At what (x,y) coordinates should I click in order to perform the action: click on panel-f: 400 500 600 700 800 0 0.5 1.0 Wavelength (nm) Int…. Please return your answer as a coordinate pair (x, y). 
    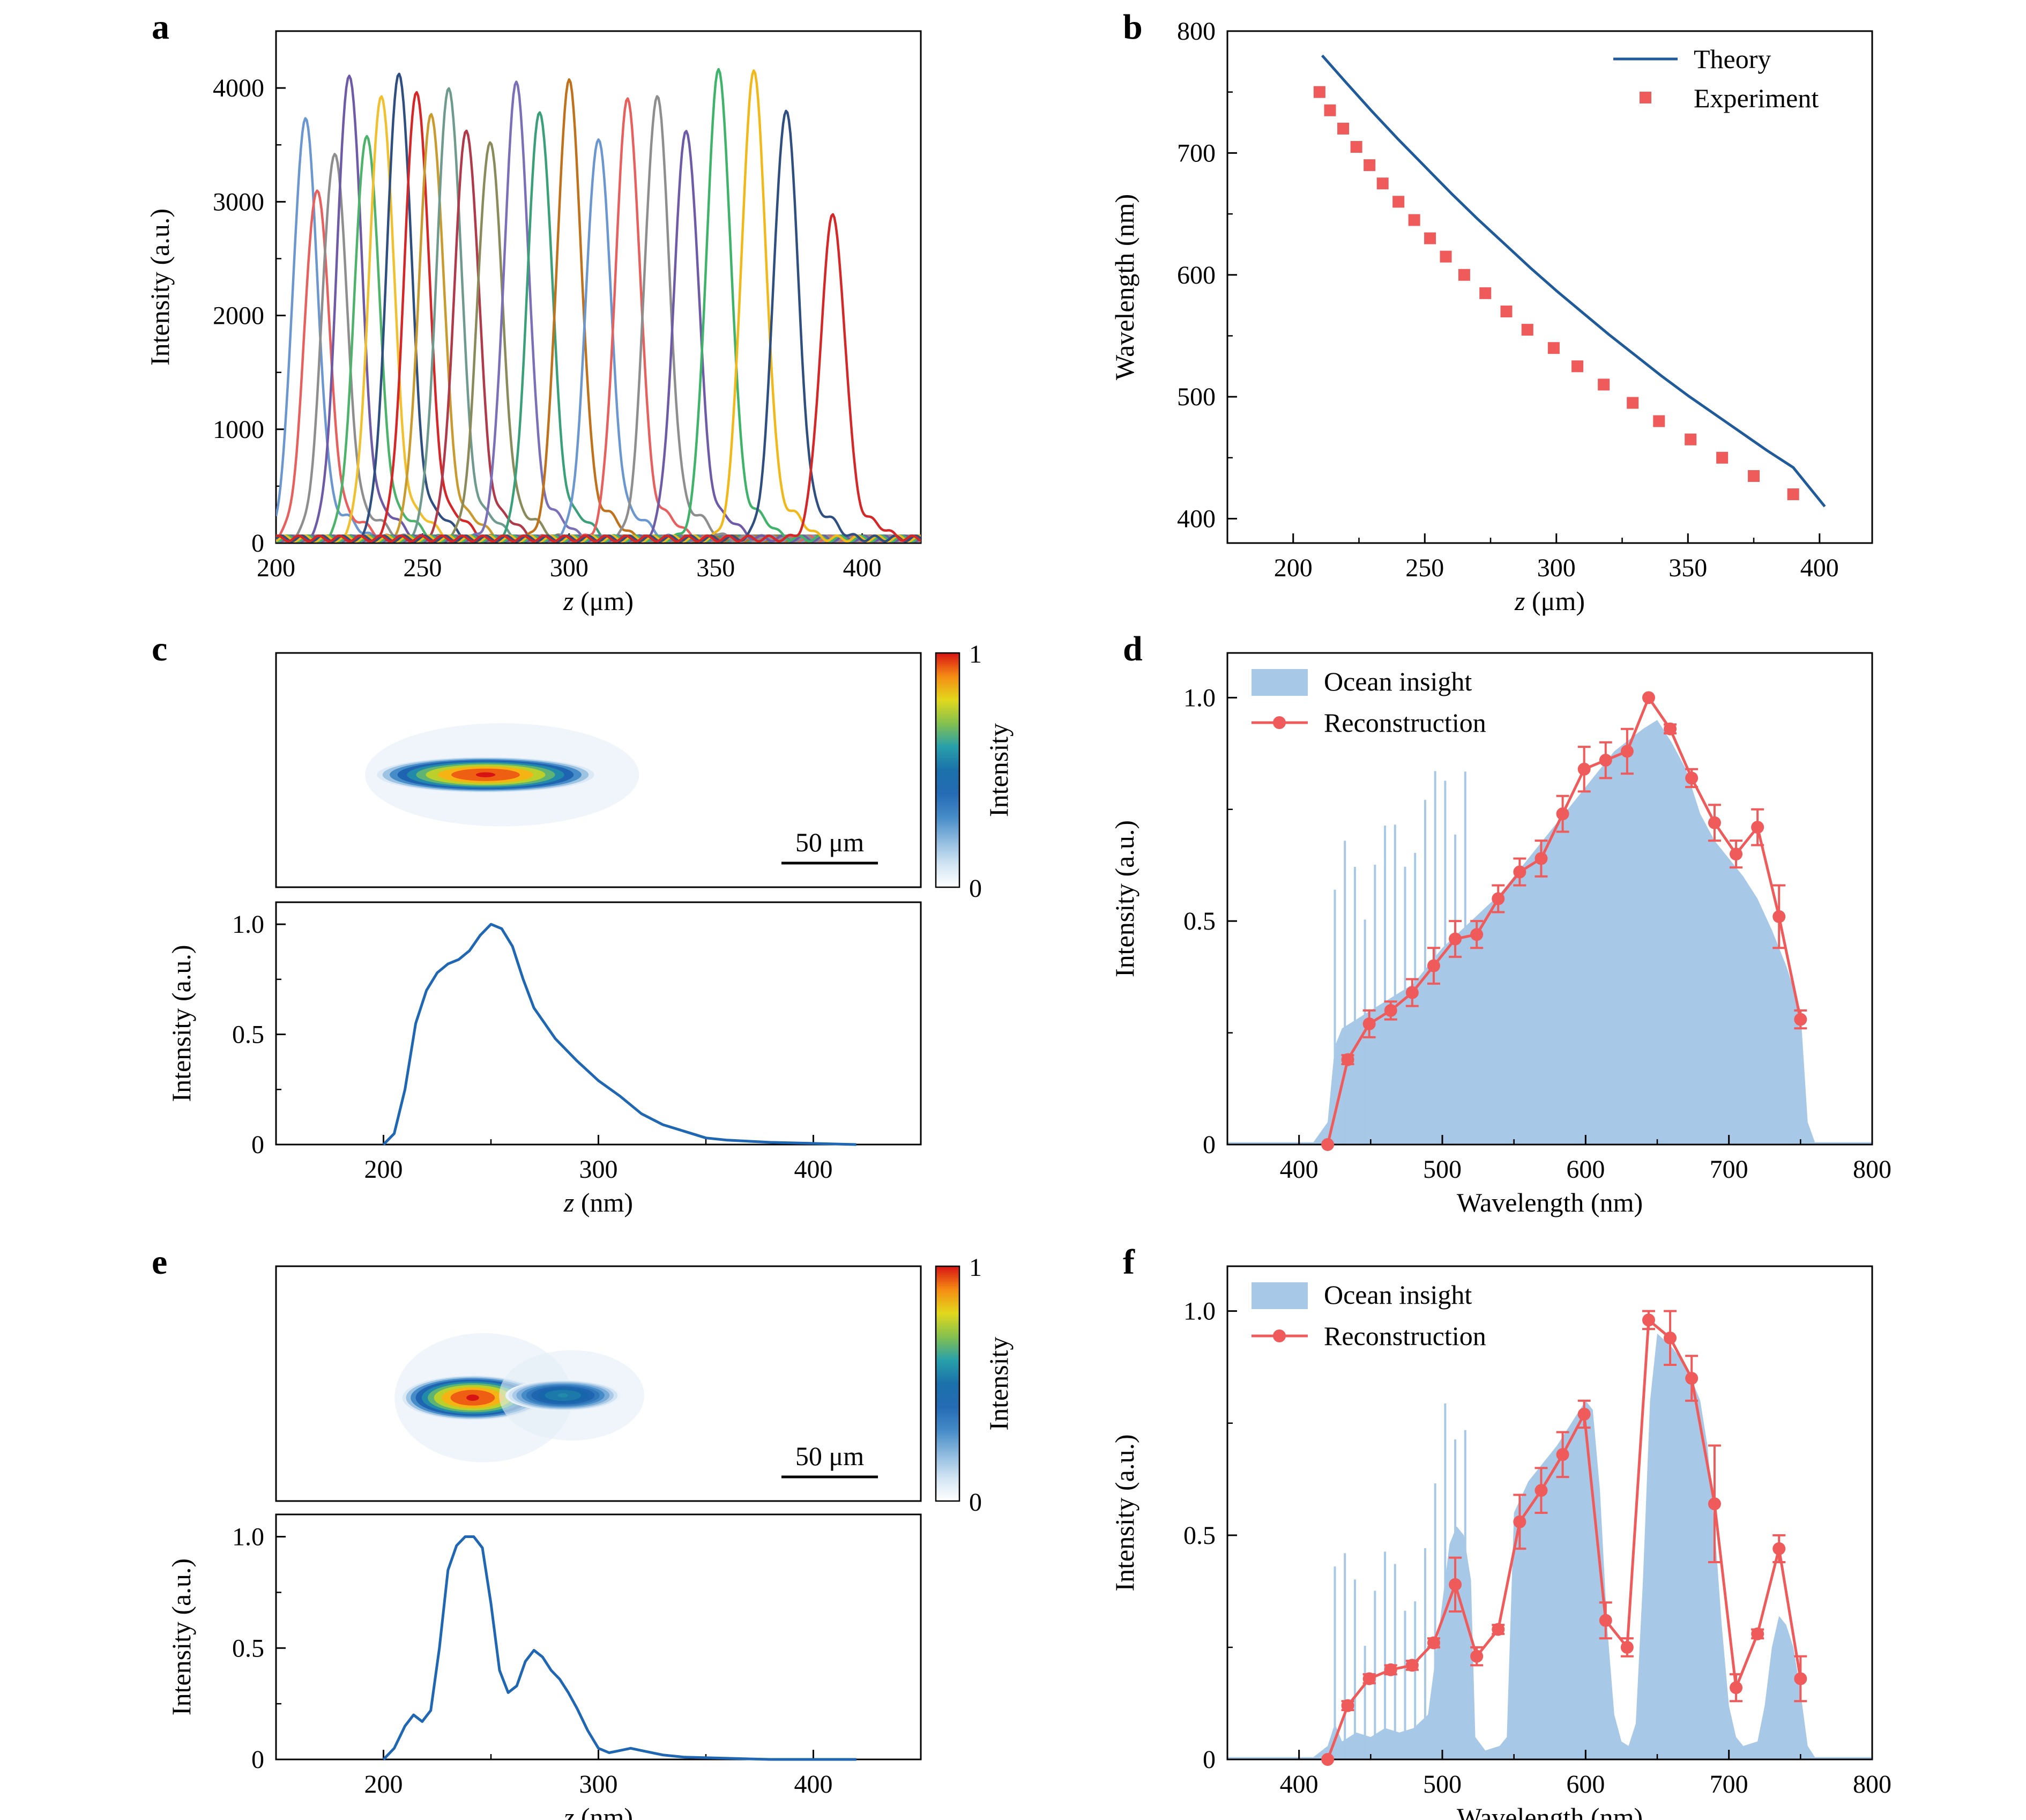
    Looking at the image, I should click on (1500, 1542).